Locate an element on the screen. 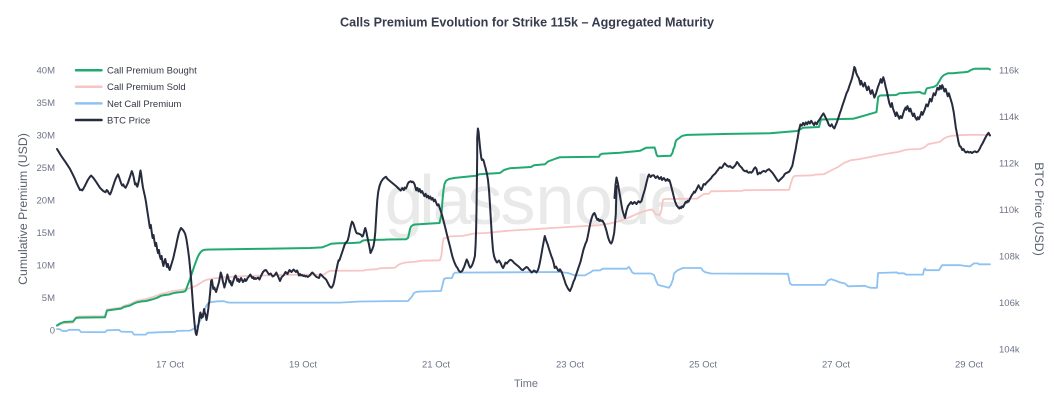 Image resolution: width=1054 pixels, height=410 pixels. svg-text: 20M is located at coordinates (46, 200).